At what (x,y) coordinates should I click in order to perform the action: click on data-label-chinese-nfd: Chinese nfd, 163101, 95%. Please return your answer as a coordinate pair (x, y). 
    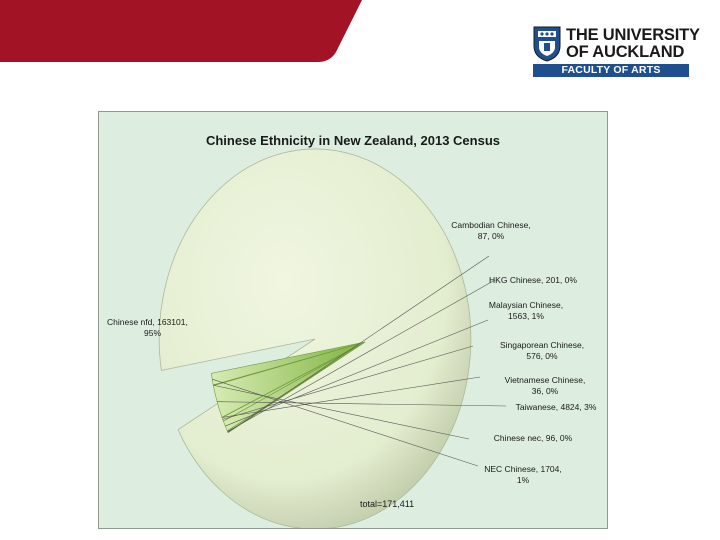
    Looking at the image, I should click on (147, 327).